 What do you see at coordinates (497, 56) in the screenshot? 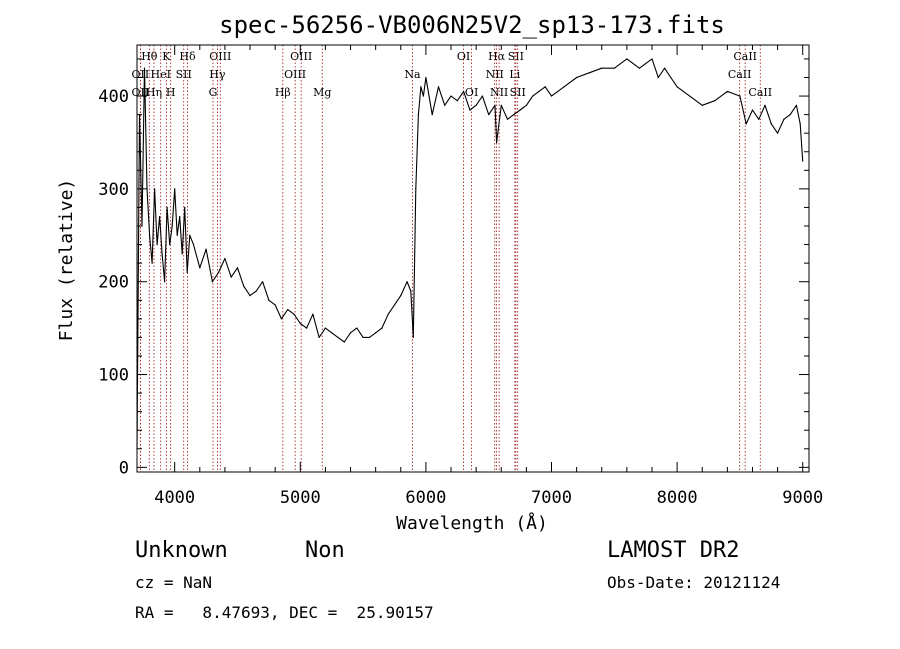
I see `spectral-line-label: Hα` at bounding box center [497, 56].